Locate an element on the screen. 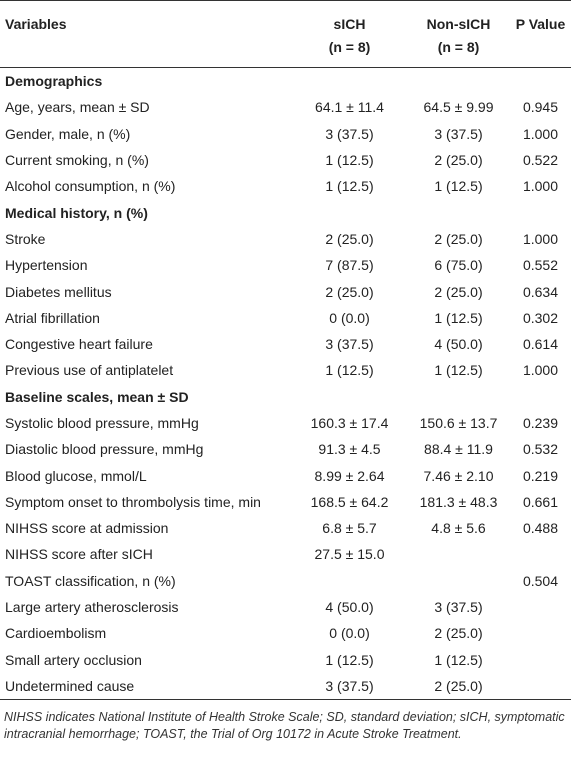 This screenshot has height=781, width=571. header-cell: Non-sICH (n = 8) is located at coordinates (458, 34).